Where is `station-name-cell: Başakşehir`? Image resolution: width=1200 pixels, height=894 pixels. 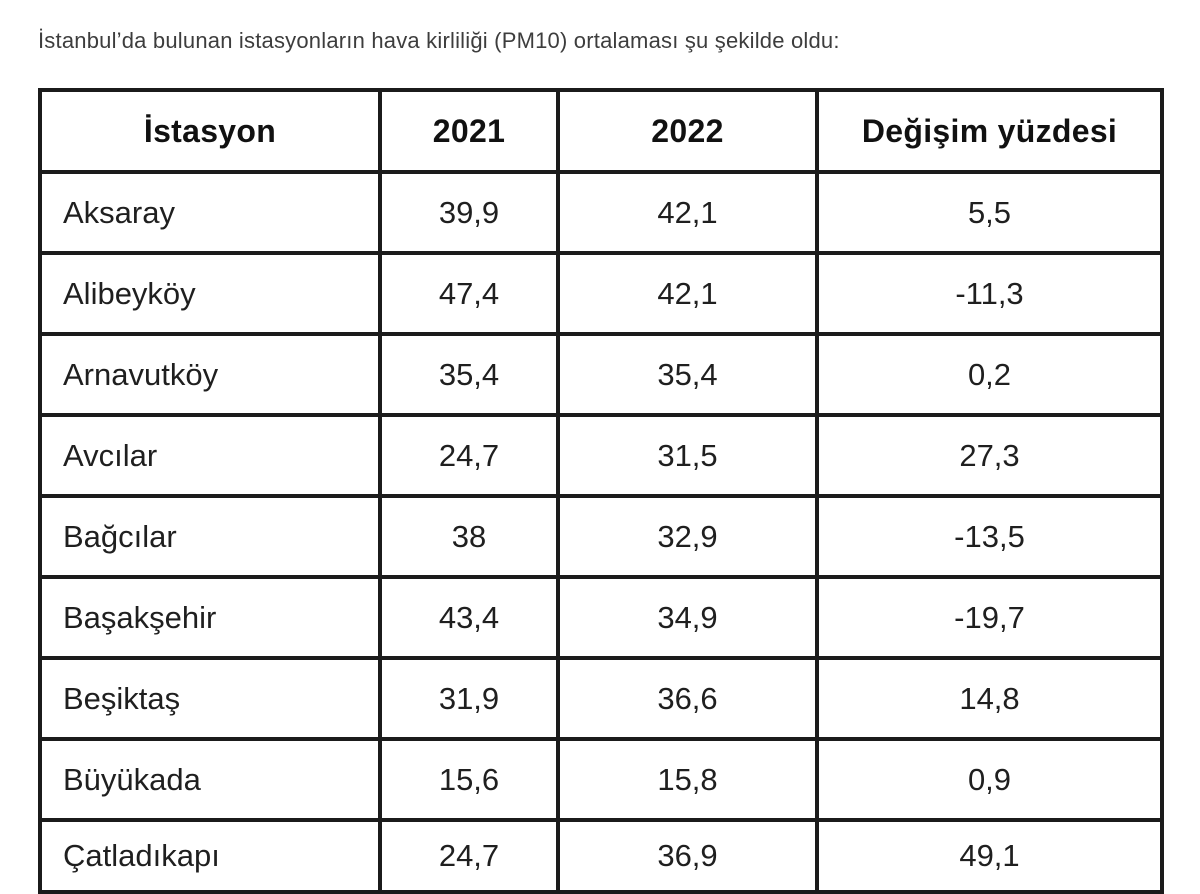 station-name-cell: Başakşehir is located at coordinates (210, 617).